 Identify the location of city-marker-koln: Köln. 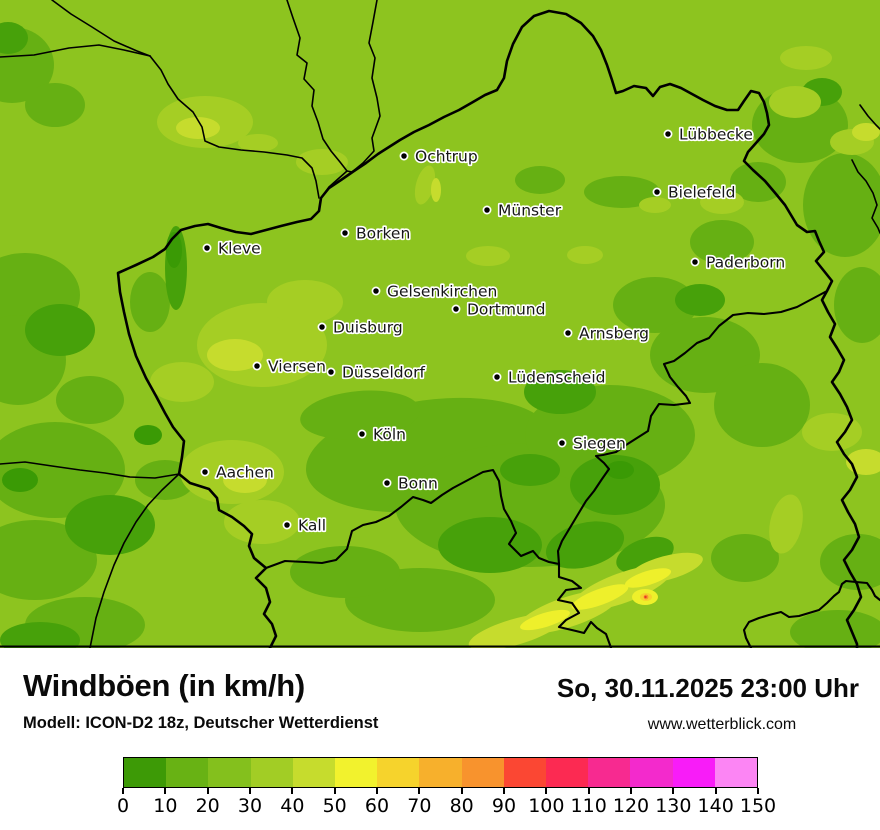
(382, 434).